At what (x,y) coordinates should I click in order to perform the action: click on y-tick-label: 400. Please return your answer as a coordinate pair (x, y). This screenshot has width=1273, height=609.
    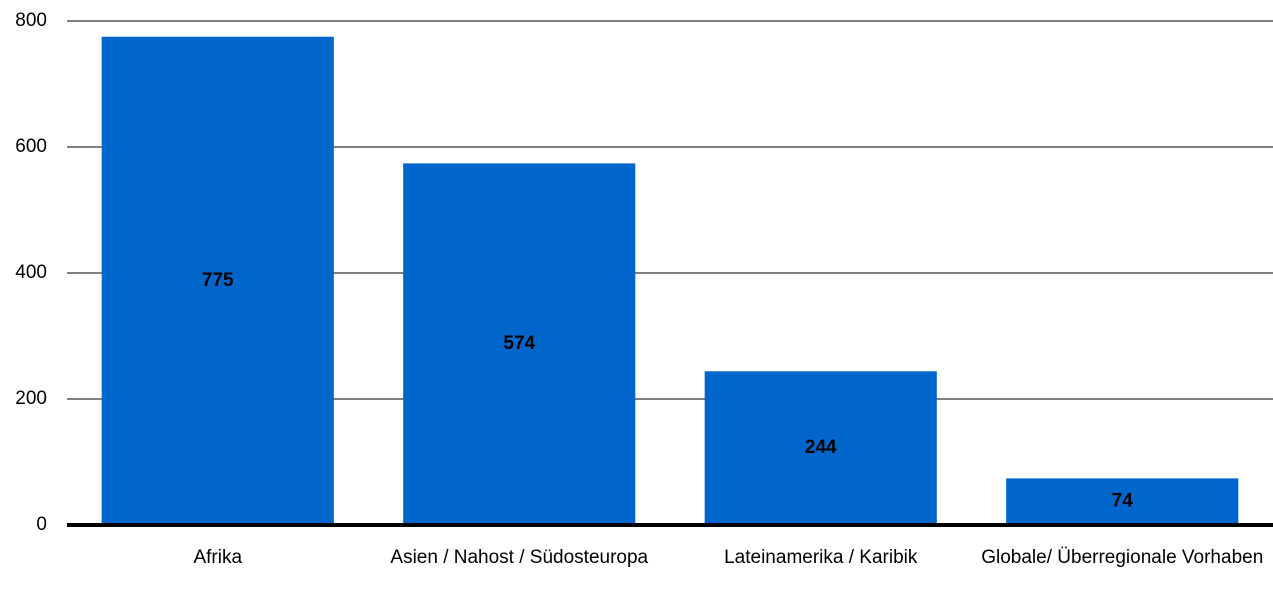
    Looking at the image, I should click on (31, 272).